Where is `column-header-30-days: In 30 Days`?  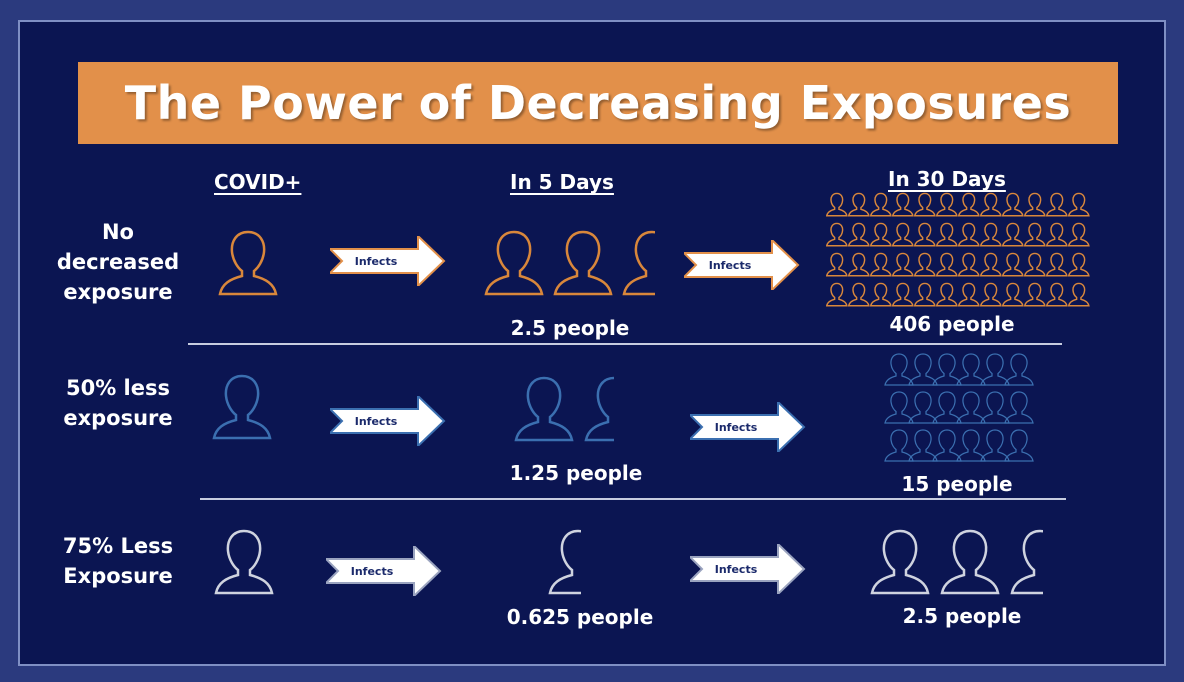
column-header-30-days: In 30 Days is located at coordinates (947, 179).